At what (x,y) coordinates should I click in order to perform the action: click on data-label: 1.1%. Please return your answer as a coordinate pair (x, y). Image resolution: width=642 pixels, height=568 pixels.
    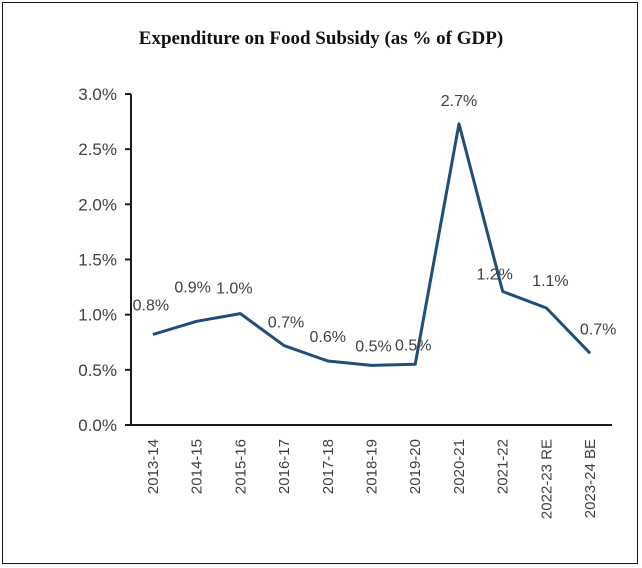
    Looking at the image, I should click on (550, 281).